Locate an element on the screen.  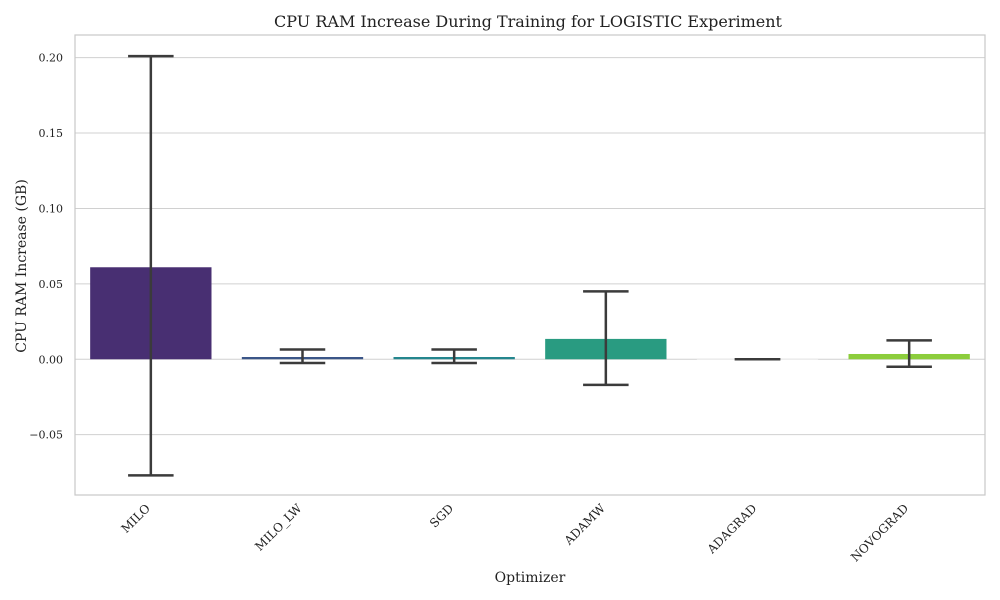
x-tick-label: NOVOGRAD is located at coordinates (879, 532).